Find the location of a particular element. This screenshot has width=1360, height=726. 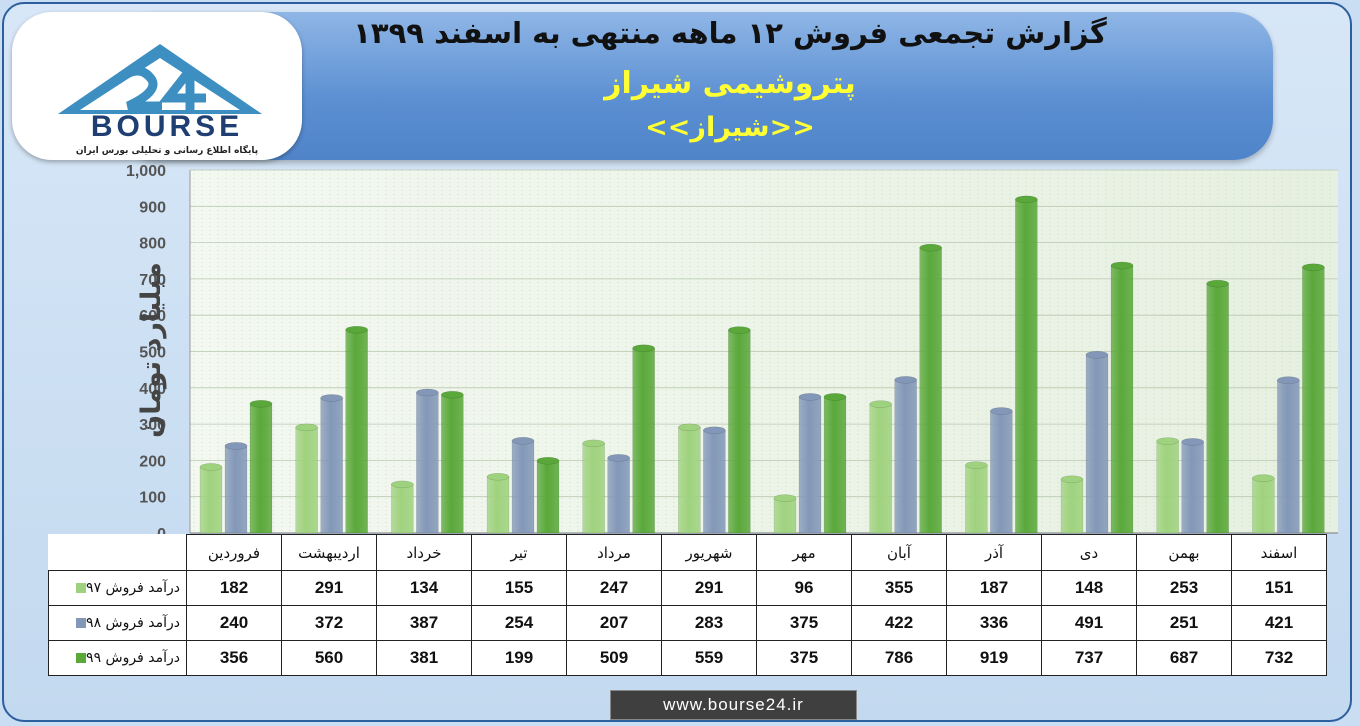

data-label: 199 is located at coordinates (519, 658).